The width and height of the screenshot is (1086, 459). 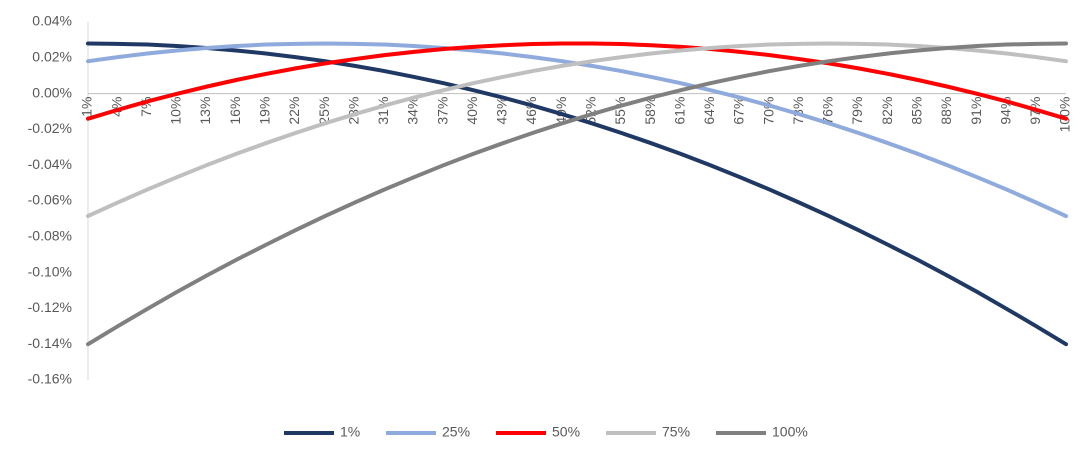 What do you see at coordinates (52, 57) in the screenshot?
I see `y-tick-label: 0.02%` at bounding box center [52, 57].